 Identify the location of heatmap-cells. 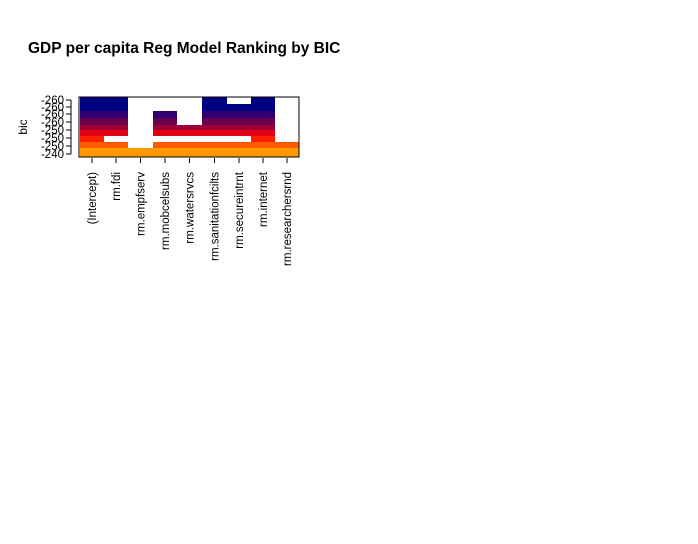
(189, 127).